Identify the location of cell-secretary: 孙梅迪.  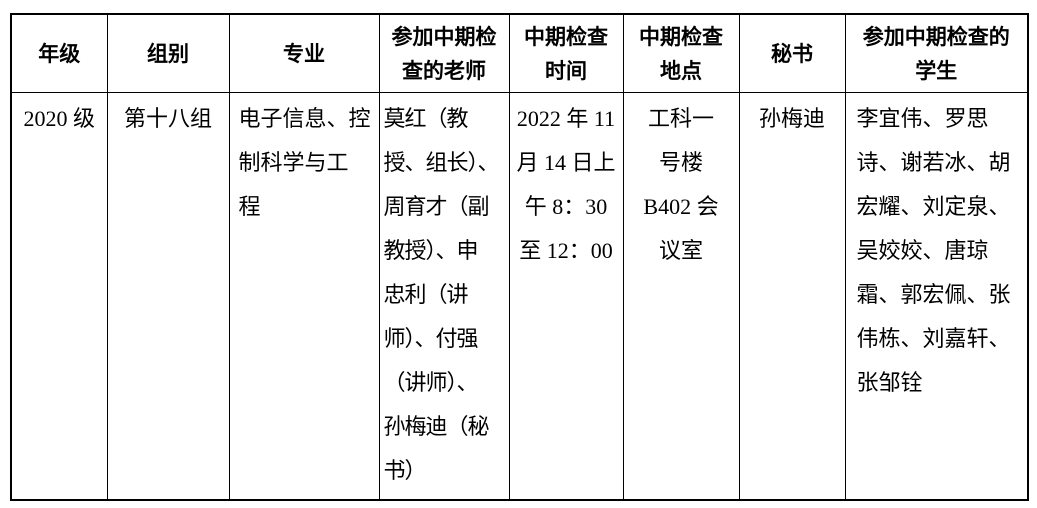
(792, 296).